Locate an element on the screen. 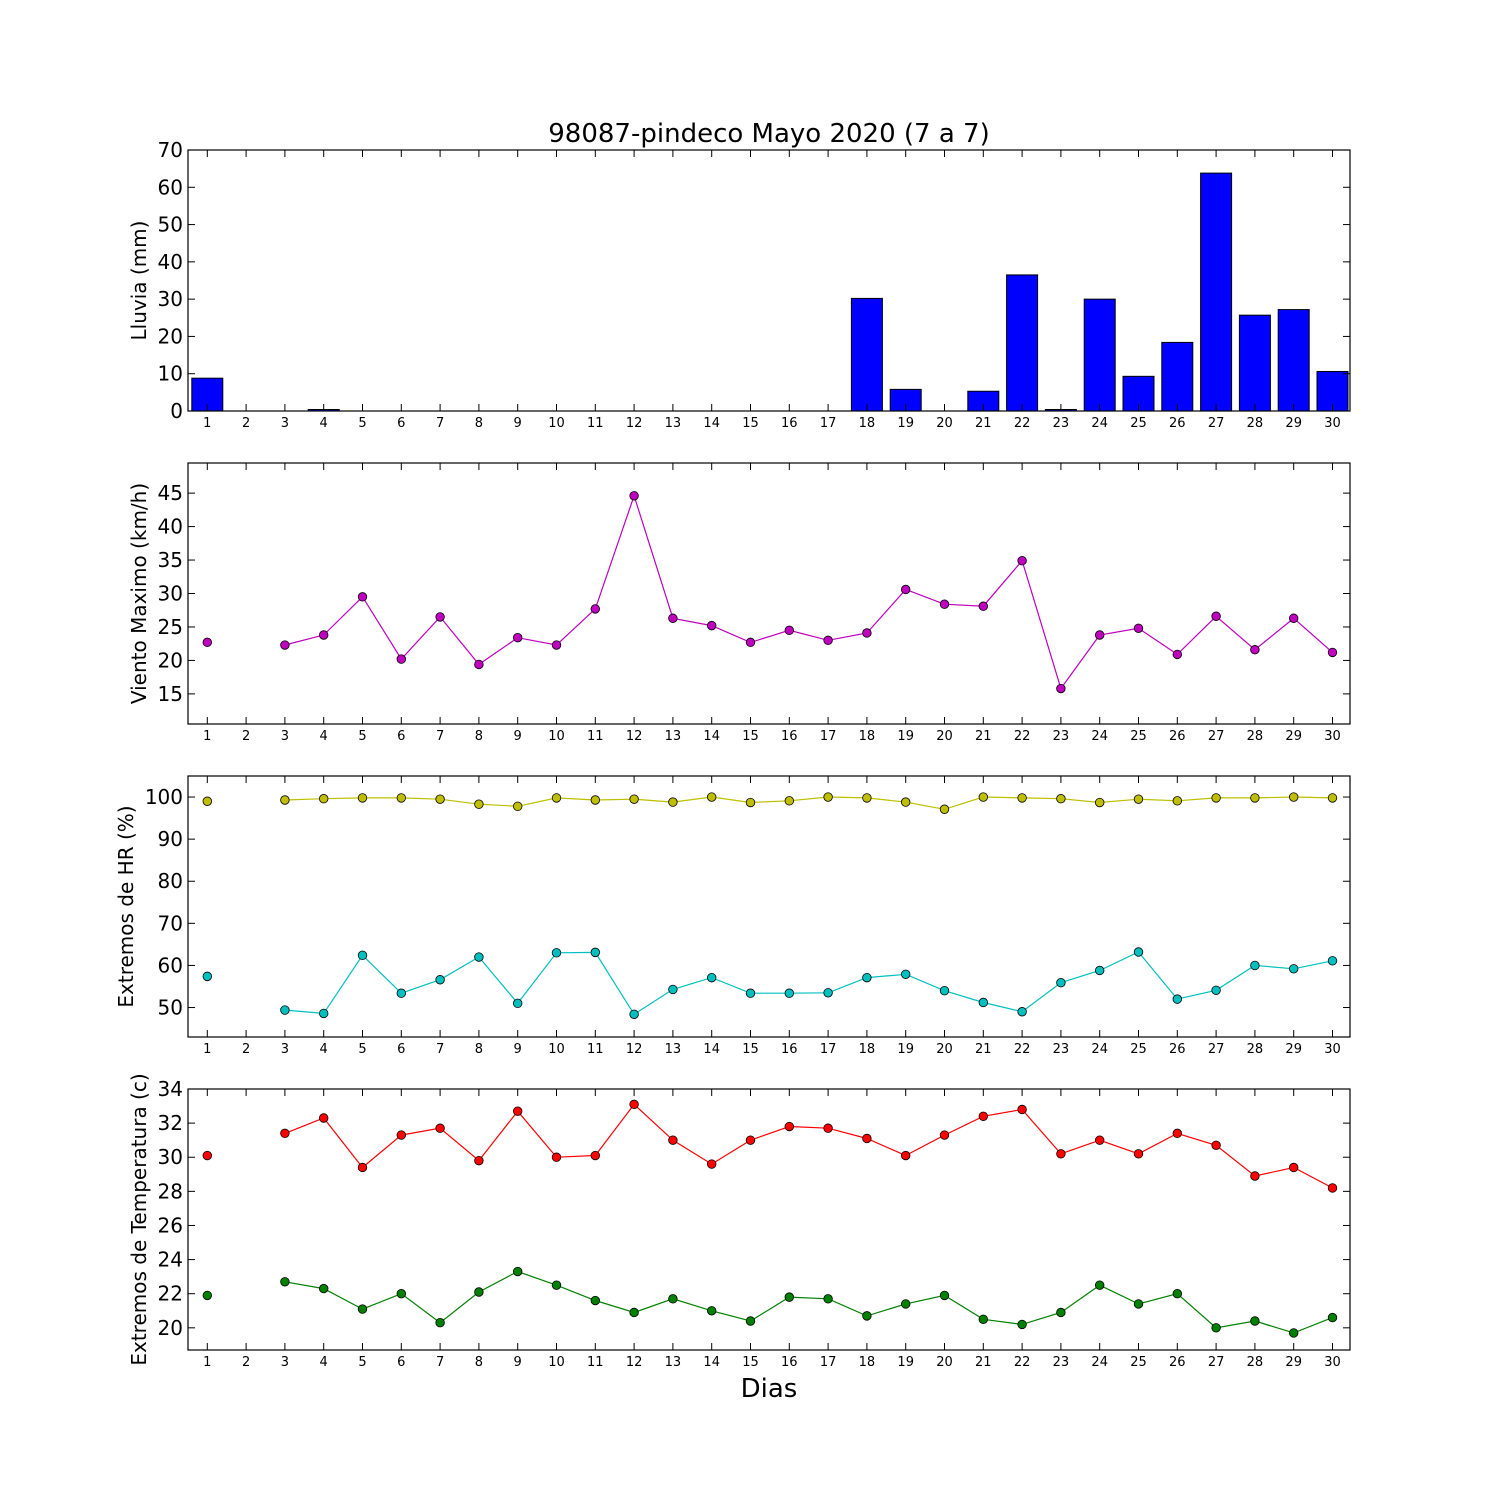  x-tick-label-temp-30: 30 is located at coordinates (1332, 1362).